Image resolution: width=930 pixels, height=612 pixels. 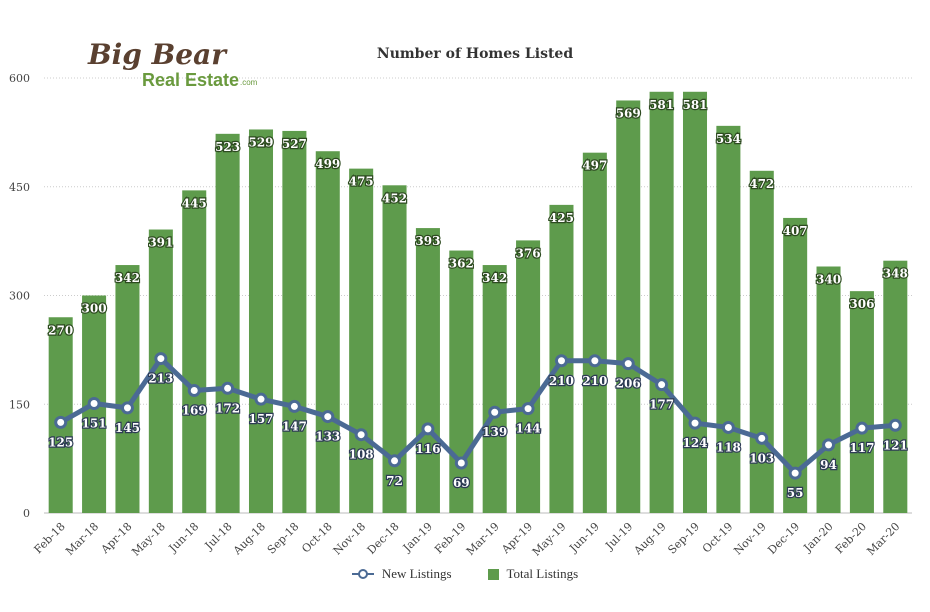 What do you see at coordinates (294, 144) in the screenshot?
I see `bar-value-label: 527` at bounding box center [294, 144].